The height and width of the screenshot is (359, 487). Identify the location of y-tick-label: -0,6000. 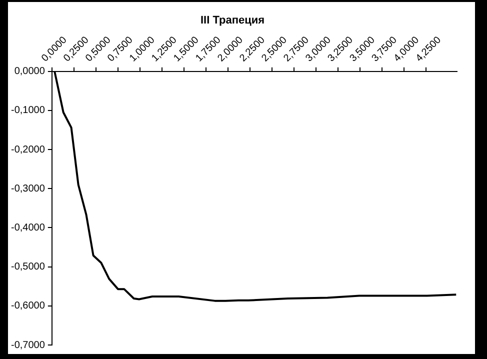
(28, 306).